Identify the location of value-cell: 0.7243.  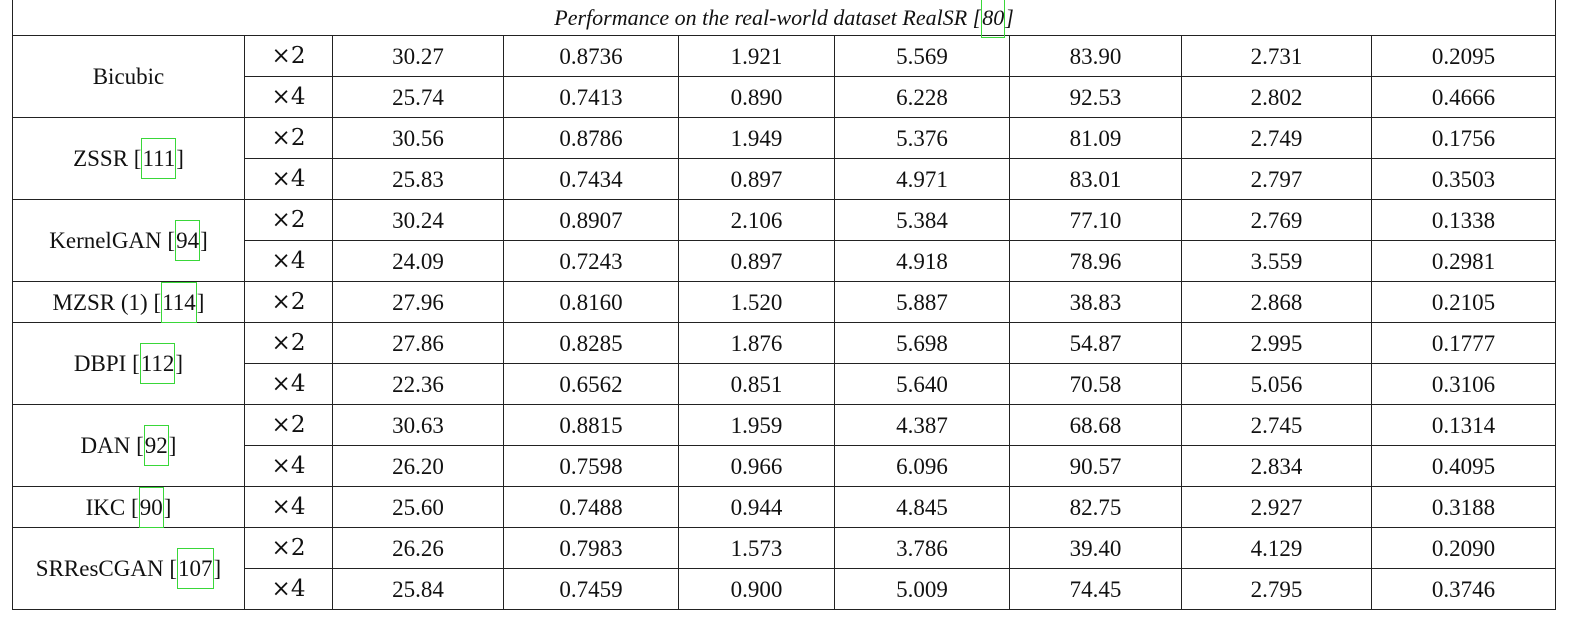
(591, 261).